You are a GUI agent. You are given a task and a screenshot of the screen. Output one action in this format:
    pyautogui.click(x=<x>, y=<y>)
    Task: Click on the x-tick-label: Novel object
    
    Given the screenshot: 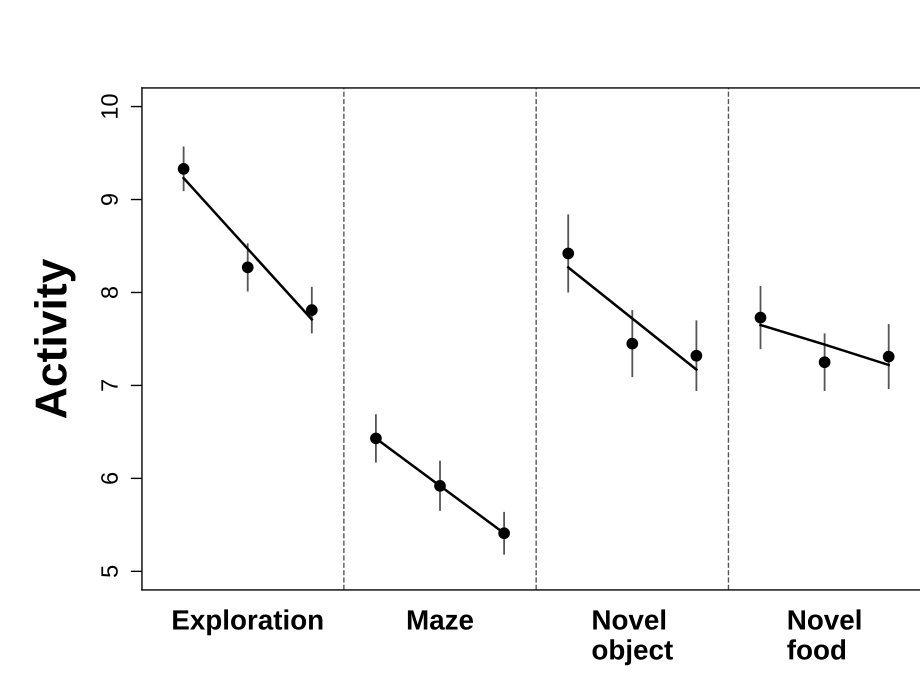 What is the action you would take?
    pyautogui.click(x=632, y=637)
    